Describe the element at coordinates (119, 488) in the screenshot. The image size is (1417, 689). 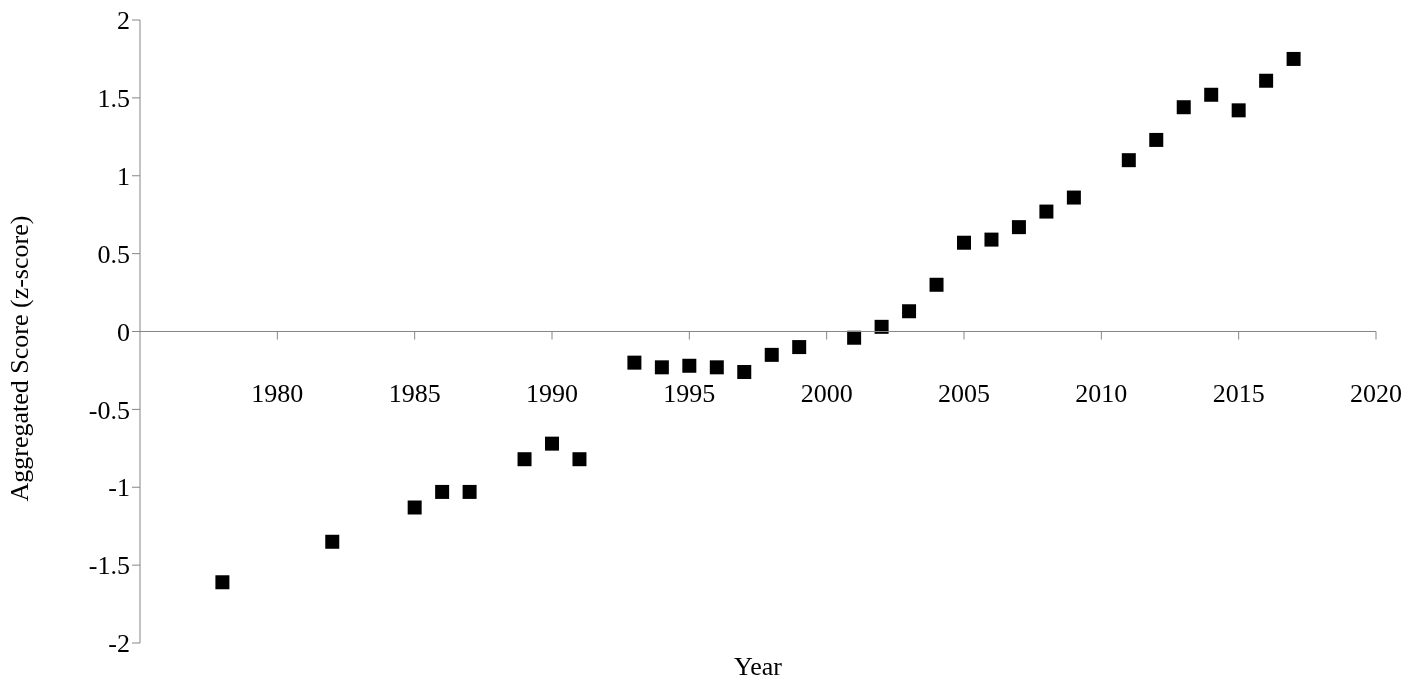
I see `y-tick-label: -1` at that location.